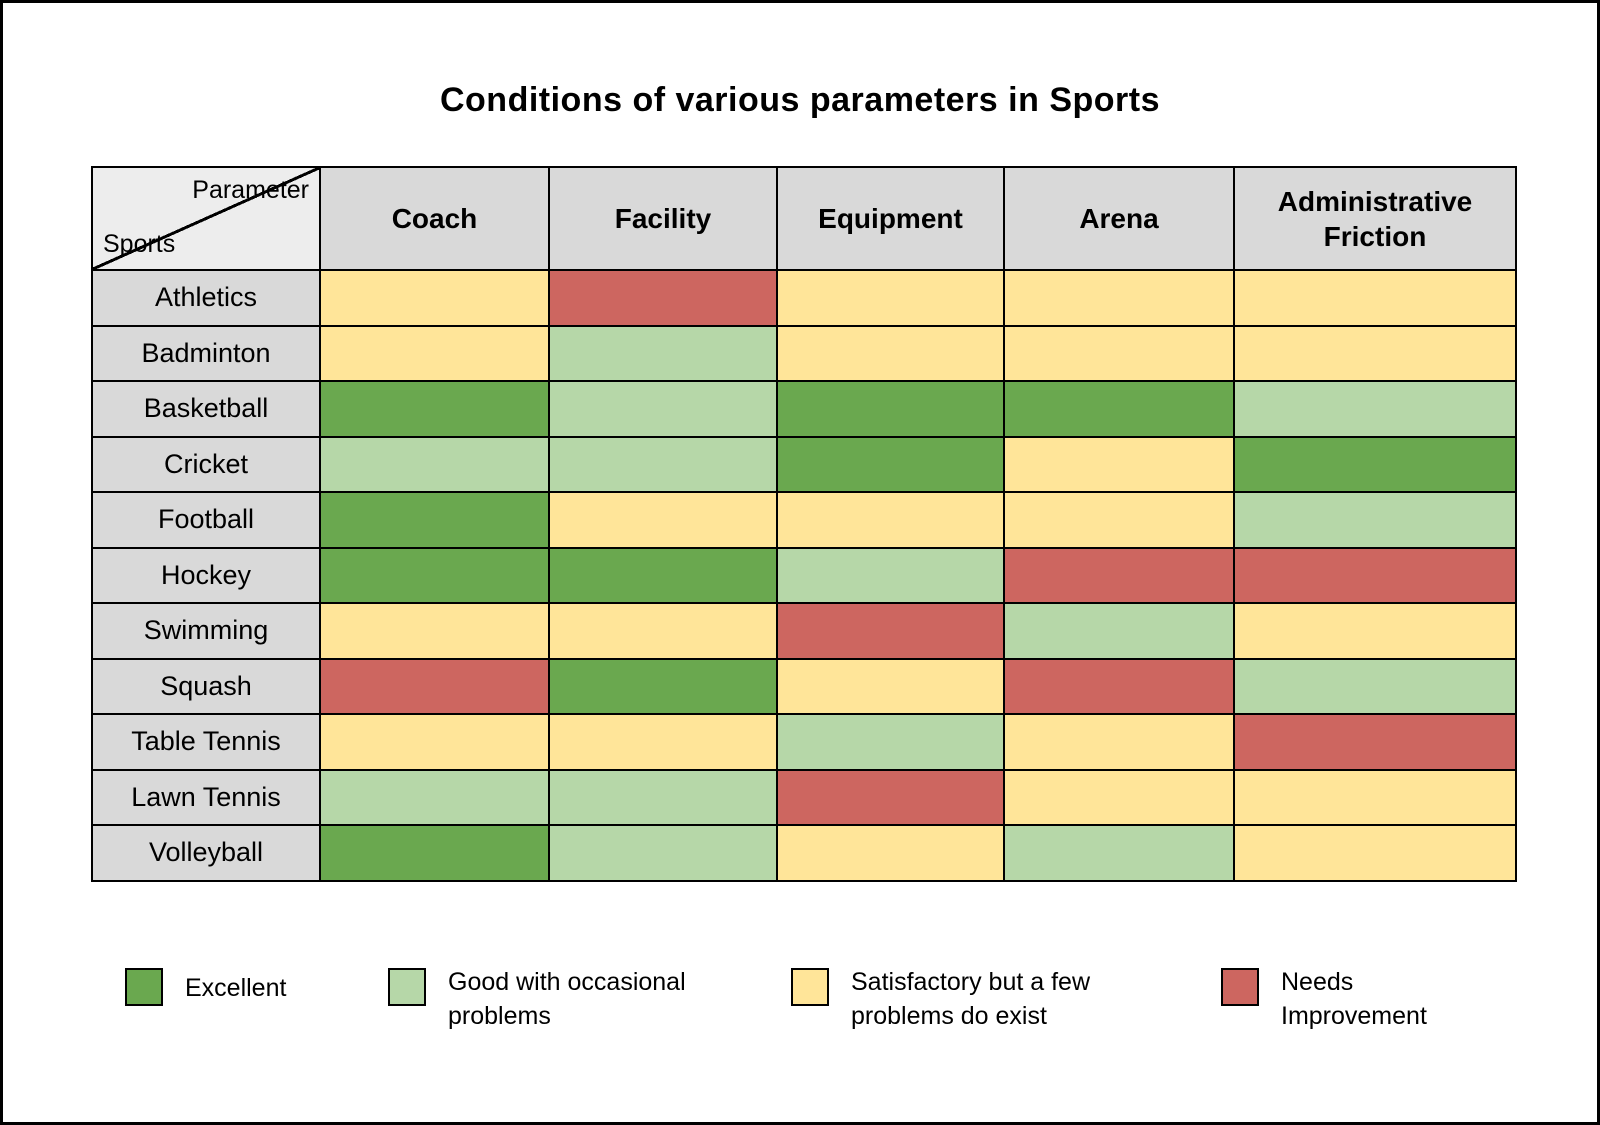 Image resolution: width=1600 pixels, height=1125 pixels. Describe the element at coordinates (206, 353) in the screenshot. I see `row-header: Badminton` at that location.